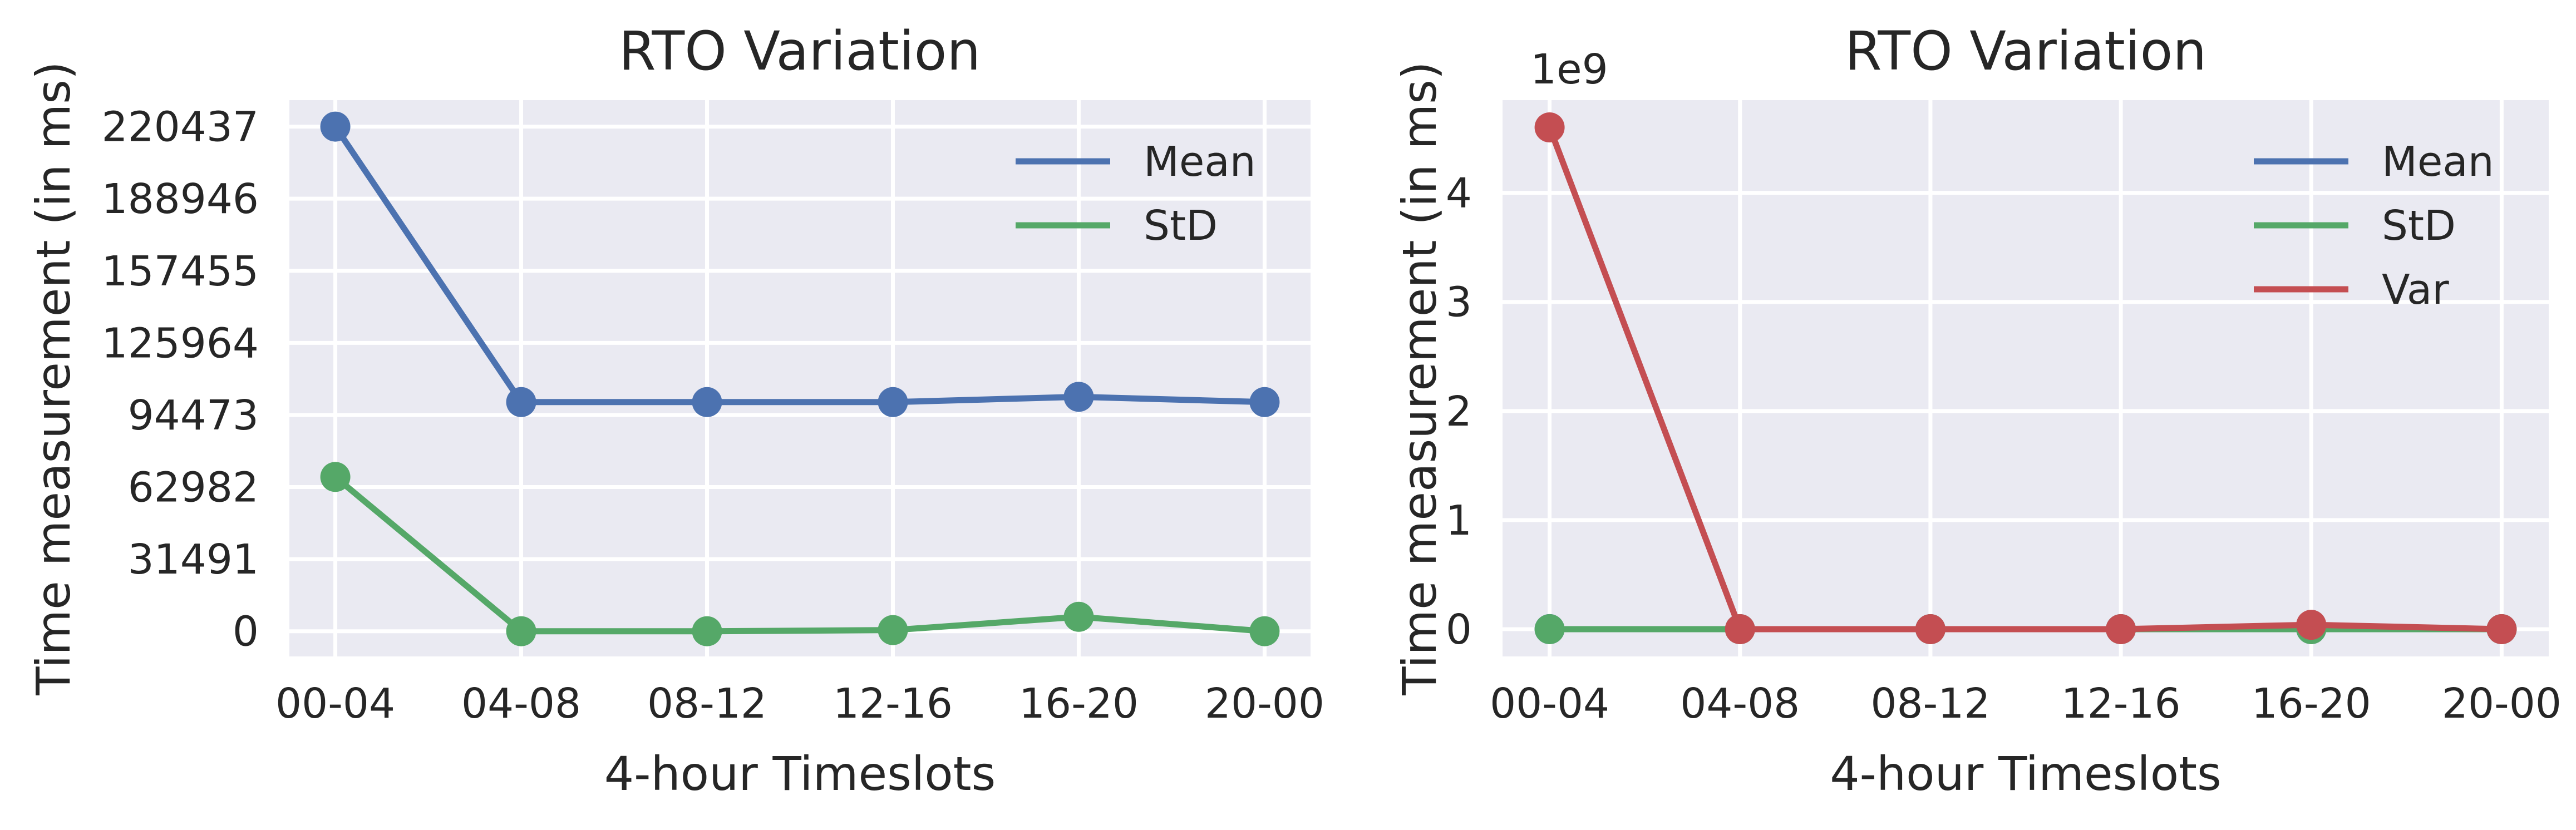 The height and width of the screenshot is (830, 2576). I want to click on y-tick-label: 4, so click(1459, 194).